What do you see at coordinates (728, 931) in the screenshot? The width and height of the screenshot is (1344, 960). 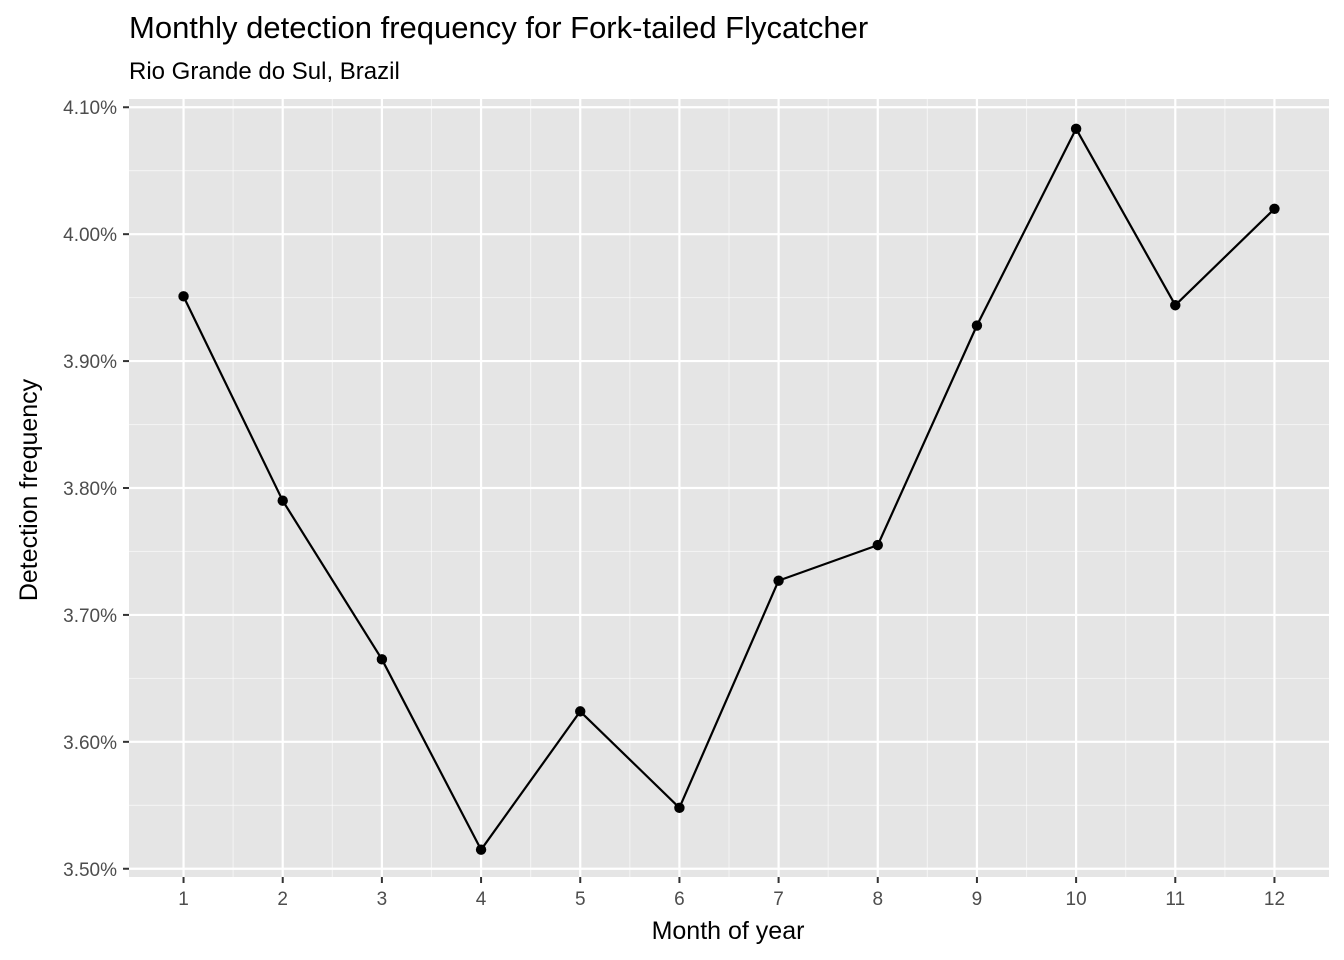 I see `x-axis-title: Month of year` at bounding box center [728, 931].